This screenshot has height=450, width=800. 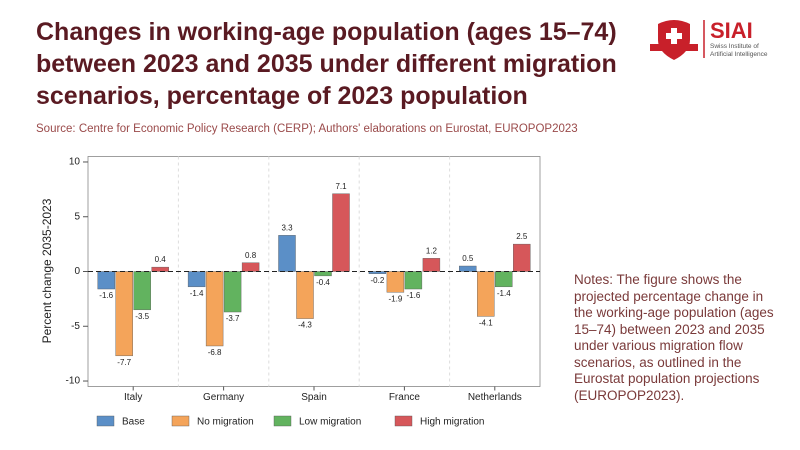 I want to click on value-label: -1.9, so click(x=396, y=298).